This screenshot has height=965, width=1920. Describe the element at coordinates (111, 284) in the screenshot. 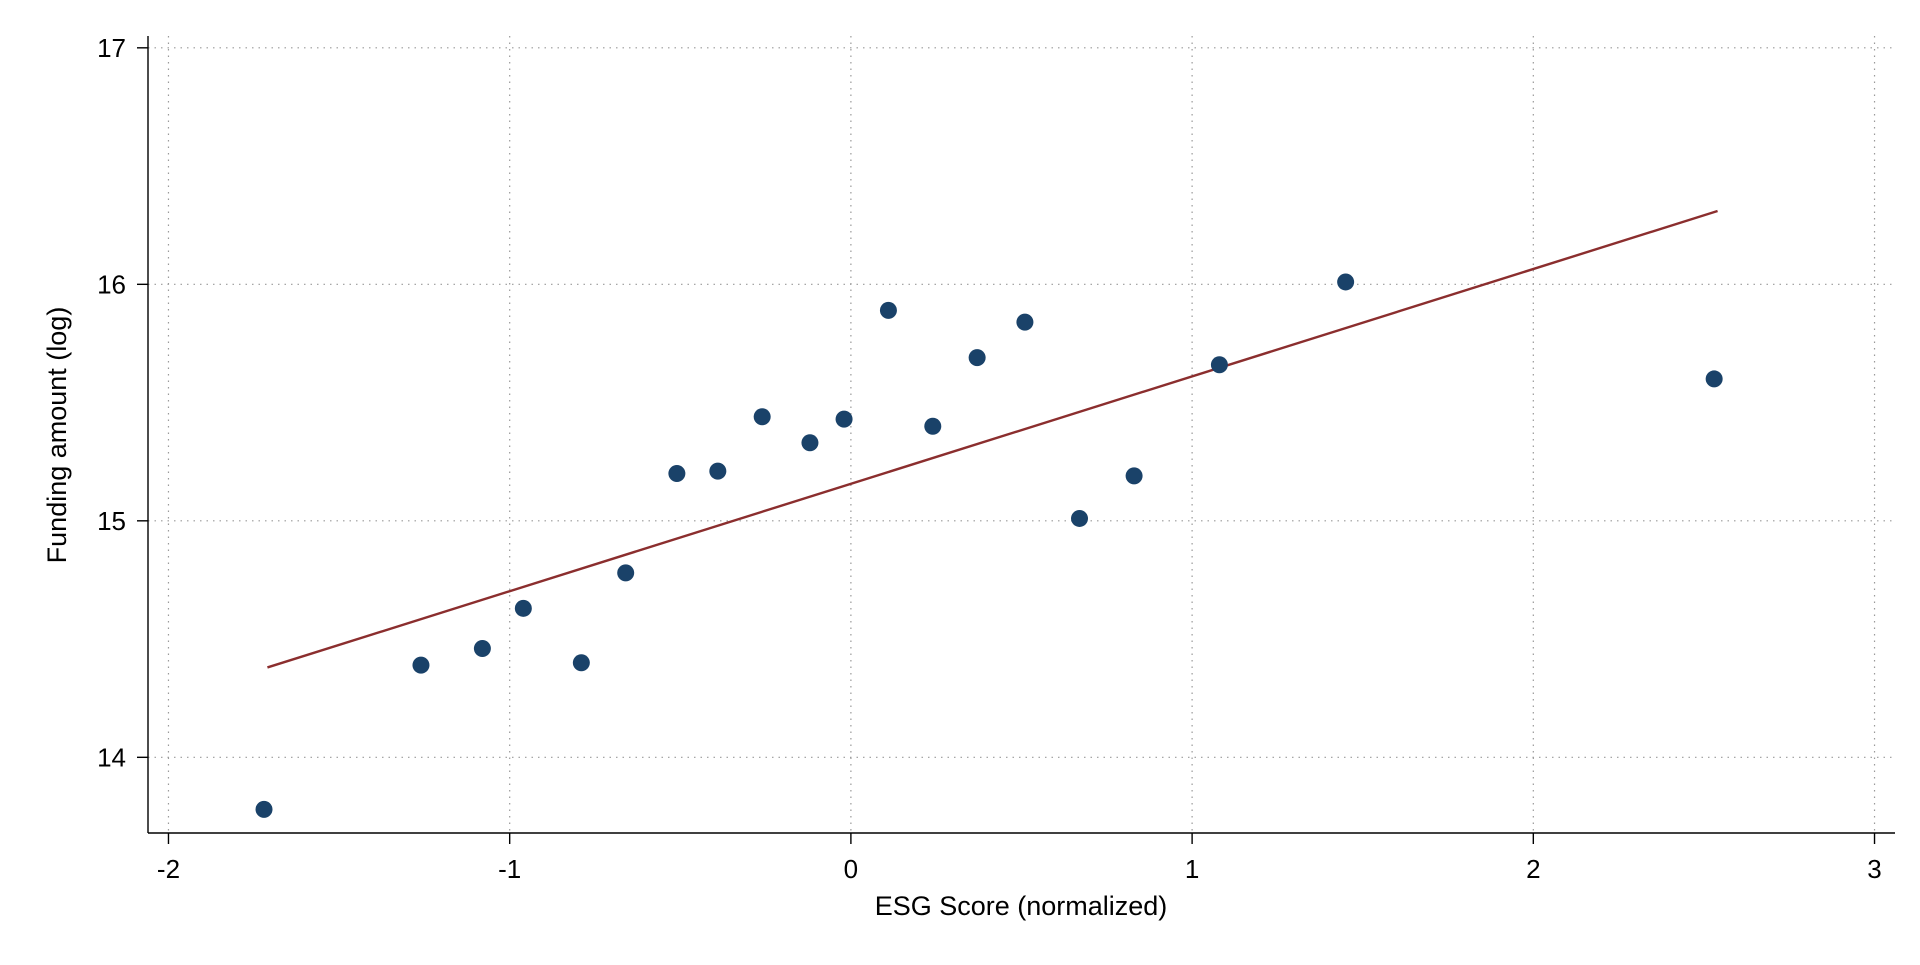

I see `y-tick-label: 16` at that location.